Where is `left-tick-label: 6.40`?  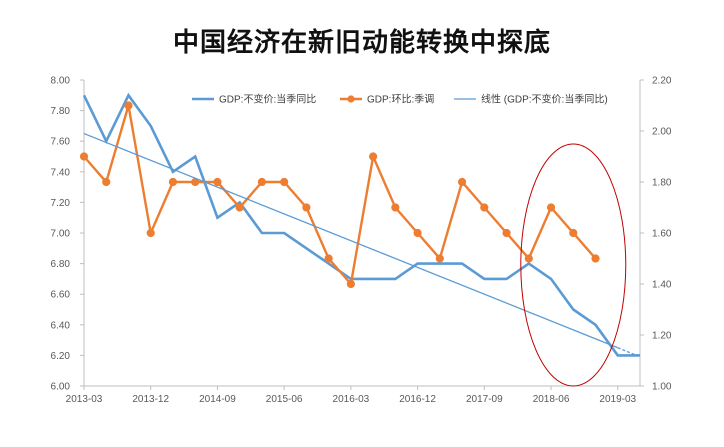
left-tick-label: 6.40 is located at coordinates (61, 325).